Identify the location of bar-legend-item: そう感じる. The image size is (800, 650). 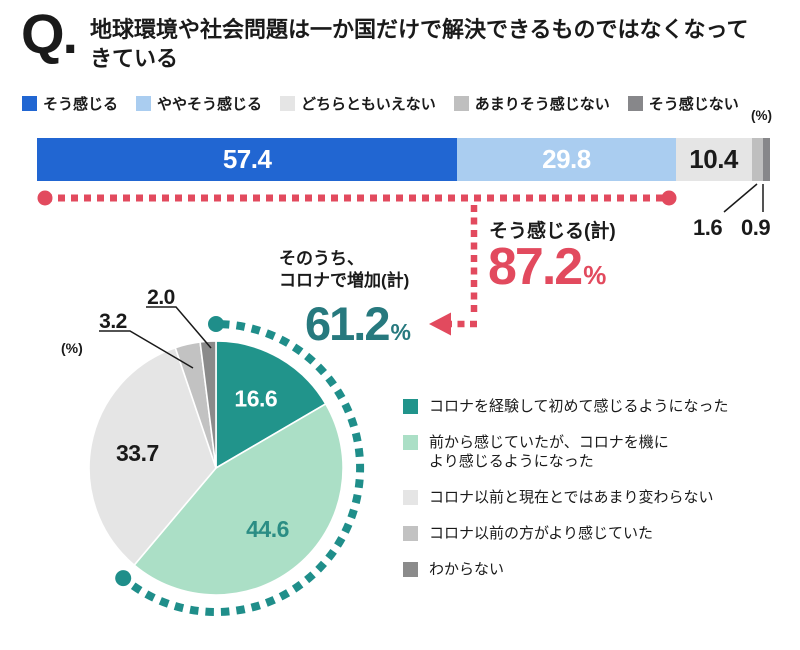
(70, 103).